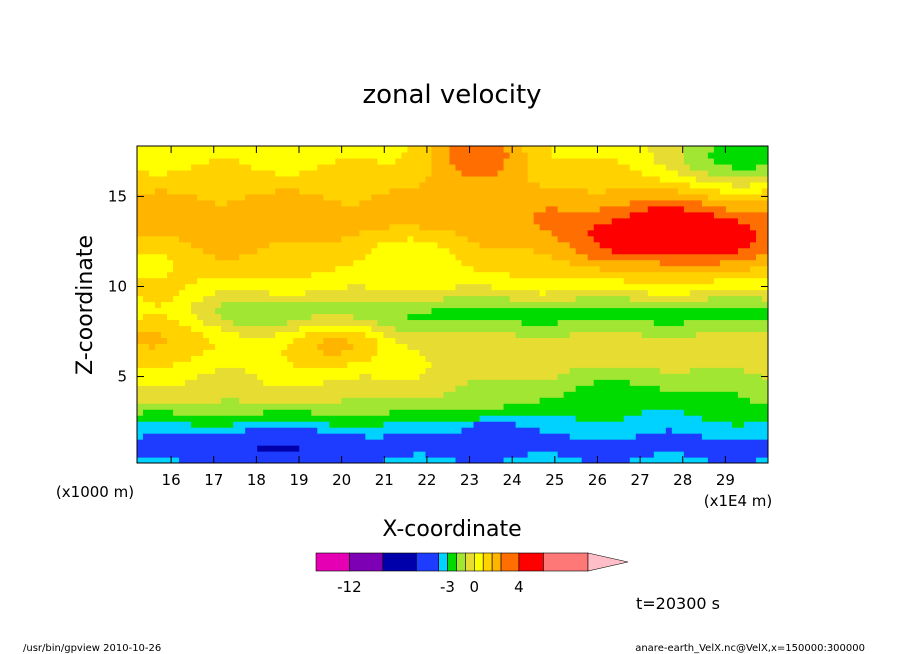  I want to click on colorbar-extend-arrow, so click(608, 562).